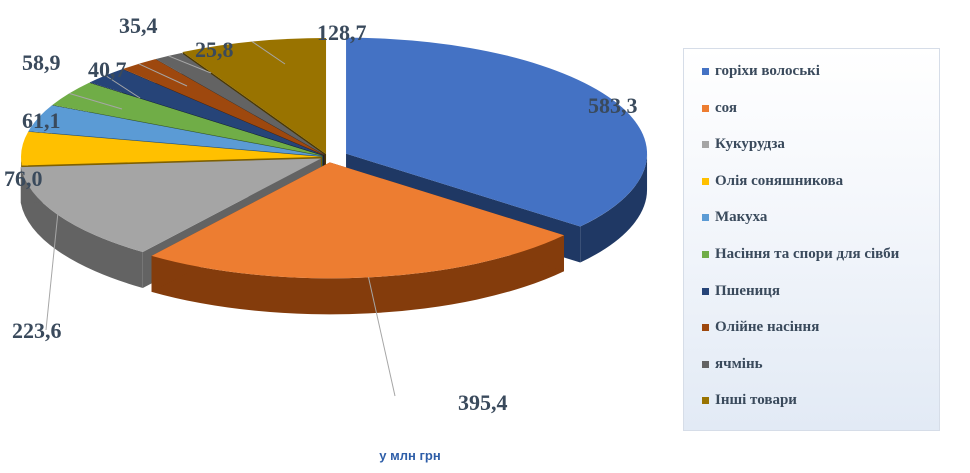 The width and height of the screenshot is (970, 473). Describe the element at coordinates (190, 64) in the screenshot. I see `leader-line-ячмінь` at that location.